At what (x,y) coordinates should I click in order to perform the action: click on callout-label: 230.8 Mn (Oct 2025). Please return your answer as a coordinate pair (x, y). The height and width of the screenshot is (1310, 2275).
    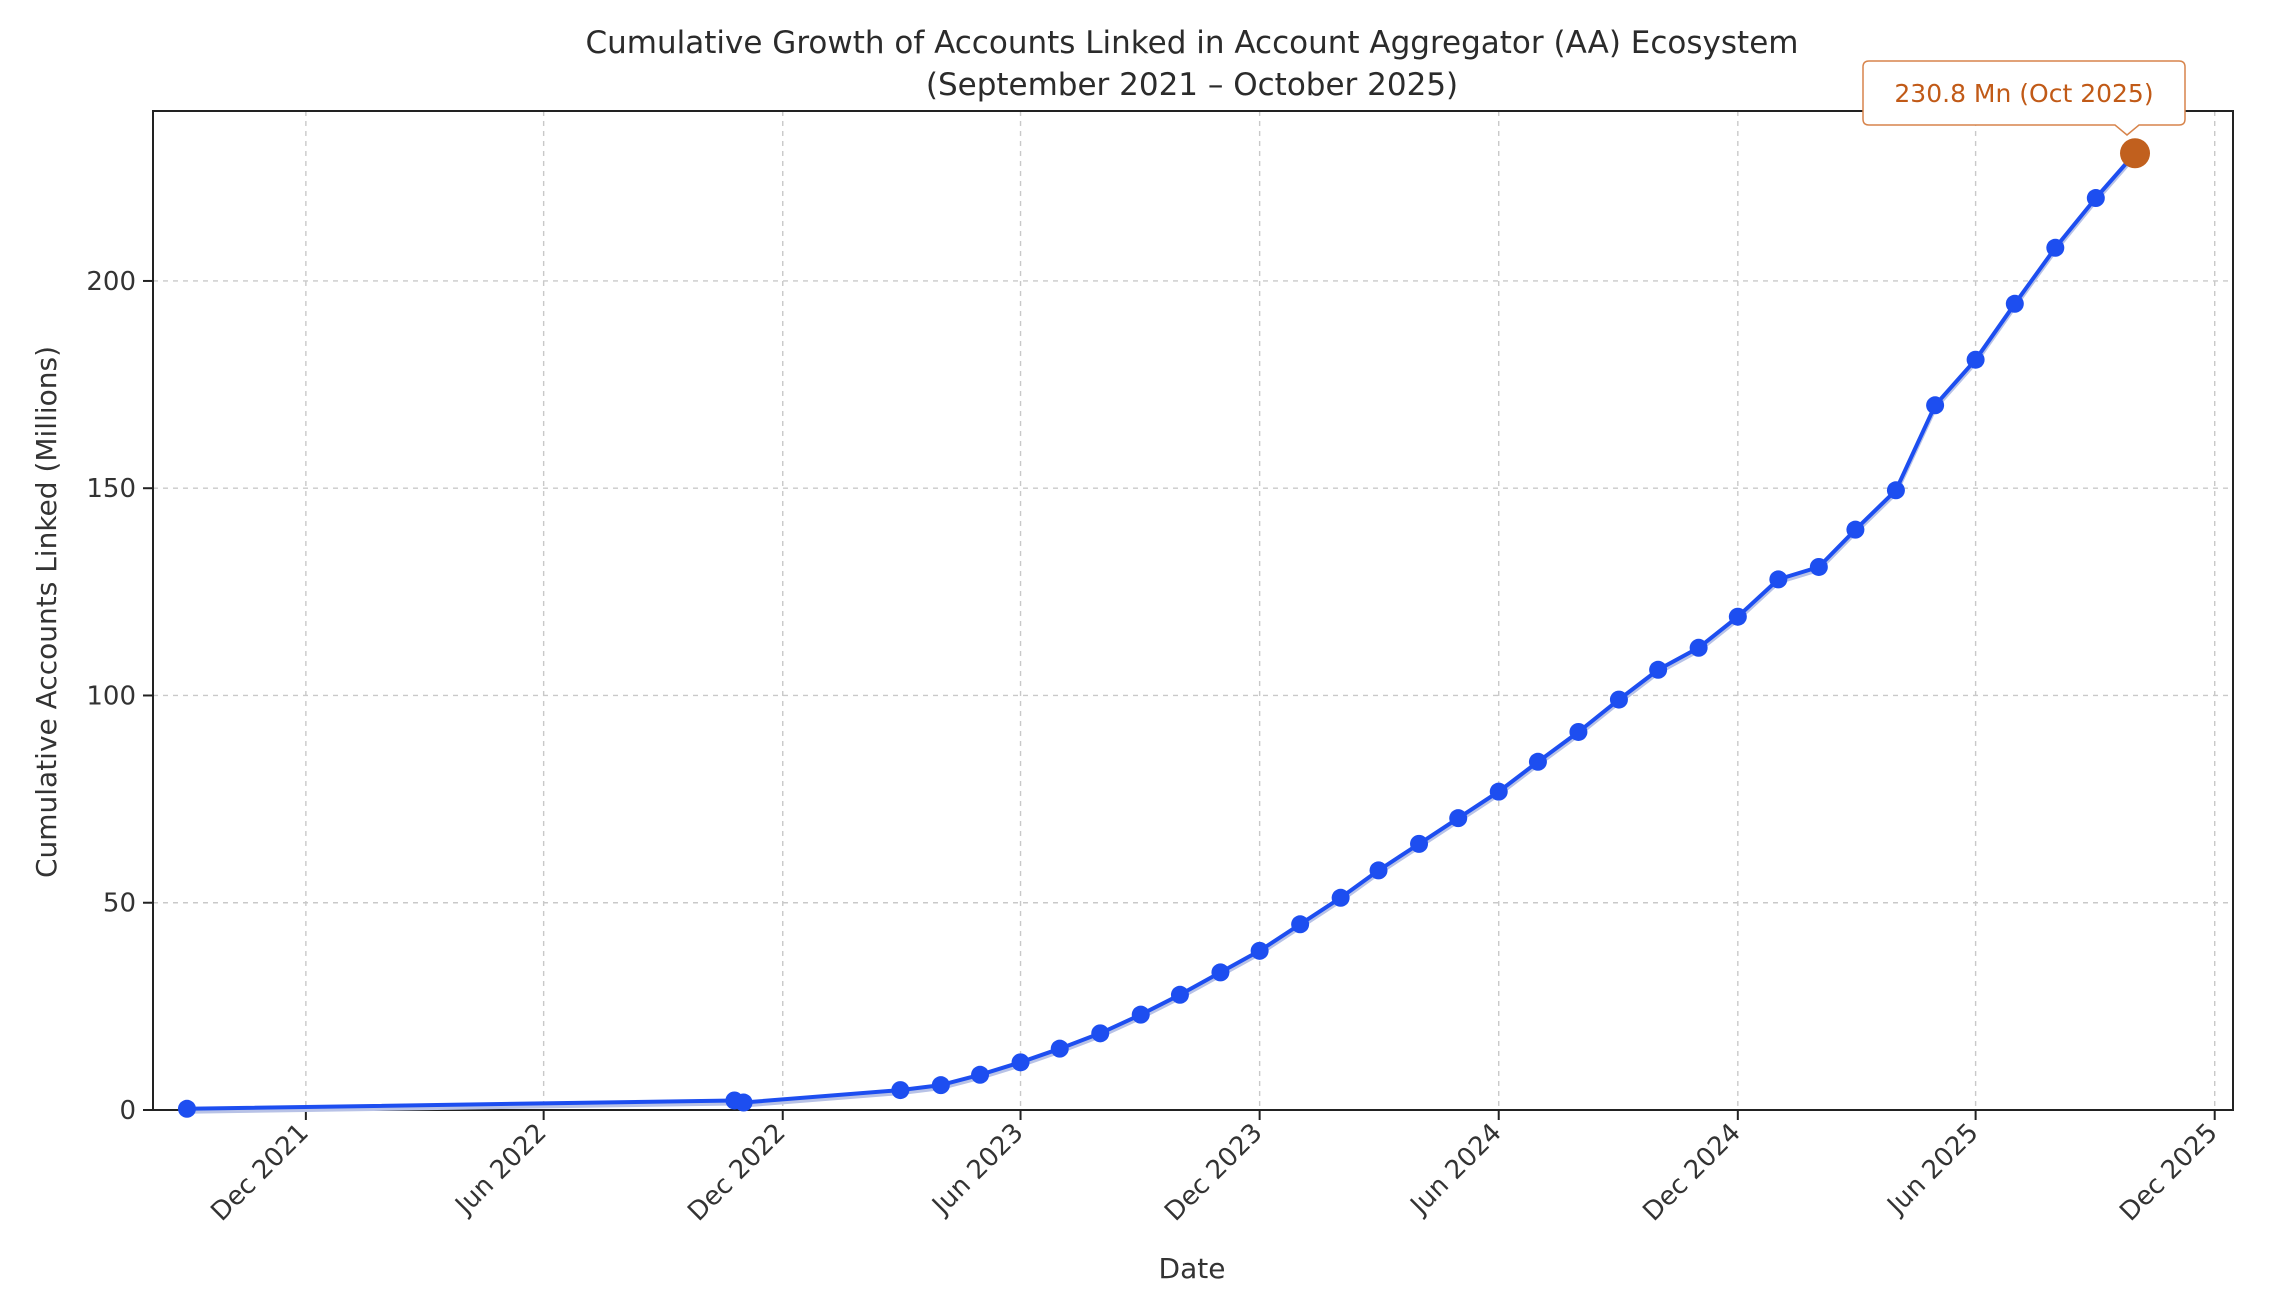
    Looking at the image, I should click on (2023, 93).